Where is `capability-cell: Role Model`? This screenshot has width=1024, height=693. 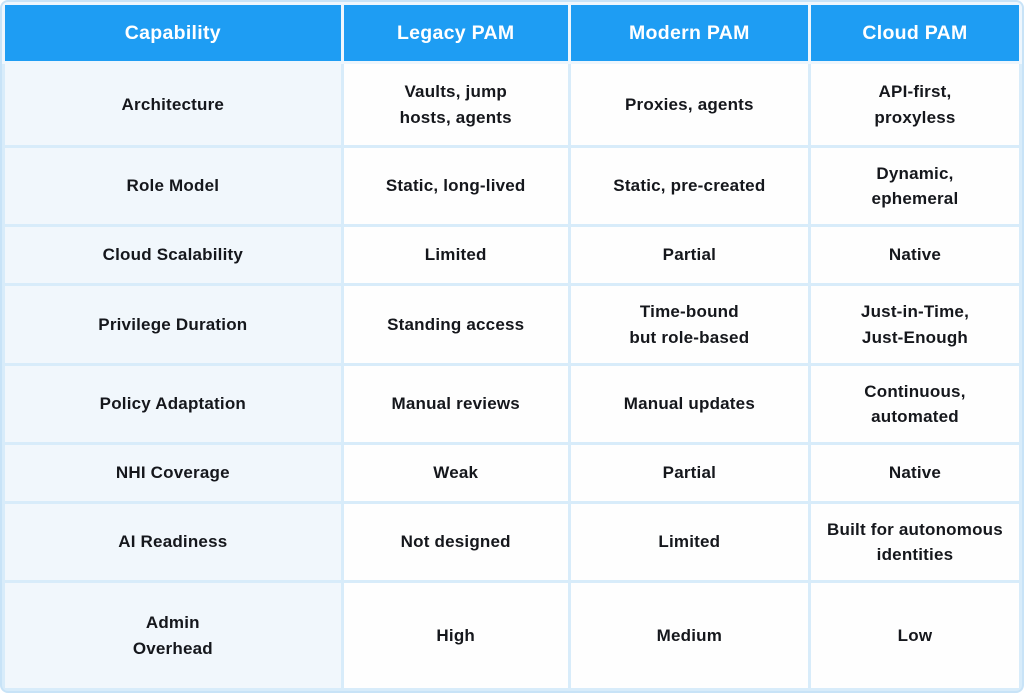 capability-cell: Role Model is located at coordinates (173, 186).